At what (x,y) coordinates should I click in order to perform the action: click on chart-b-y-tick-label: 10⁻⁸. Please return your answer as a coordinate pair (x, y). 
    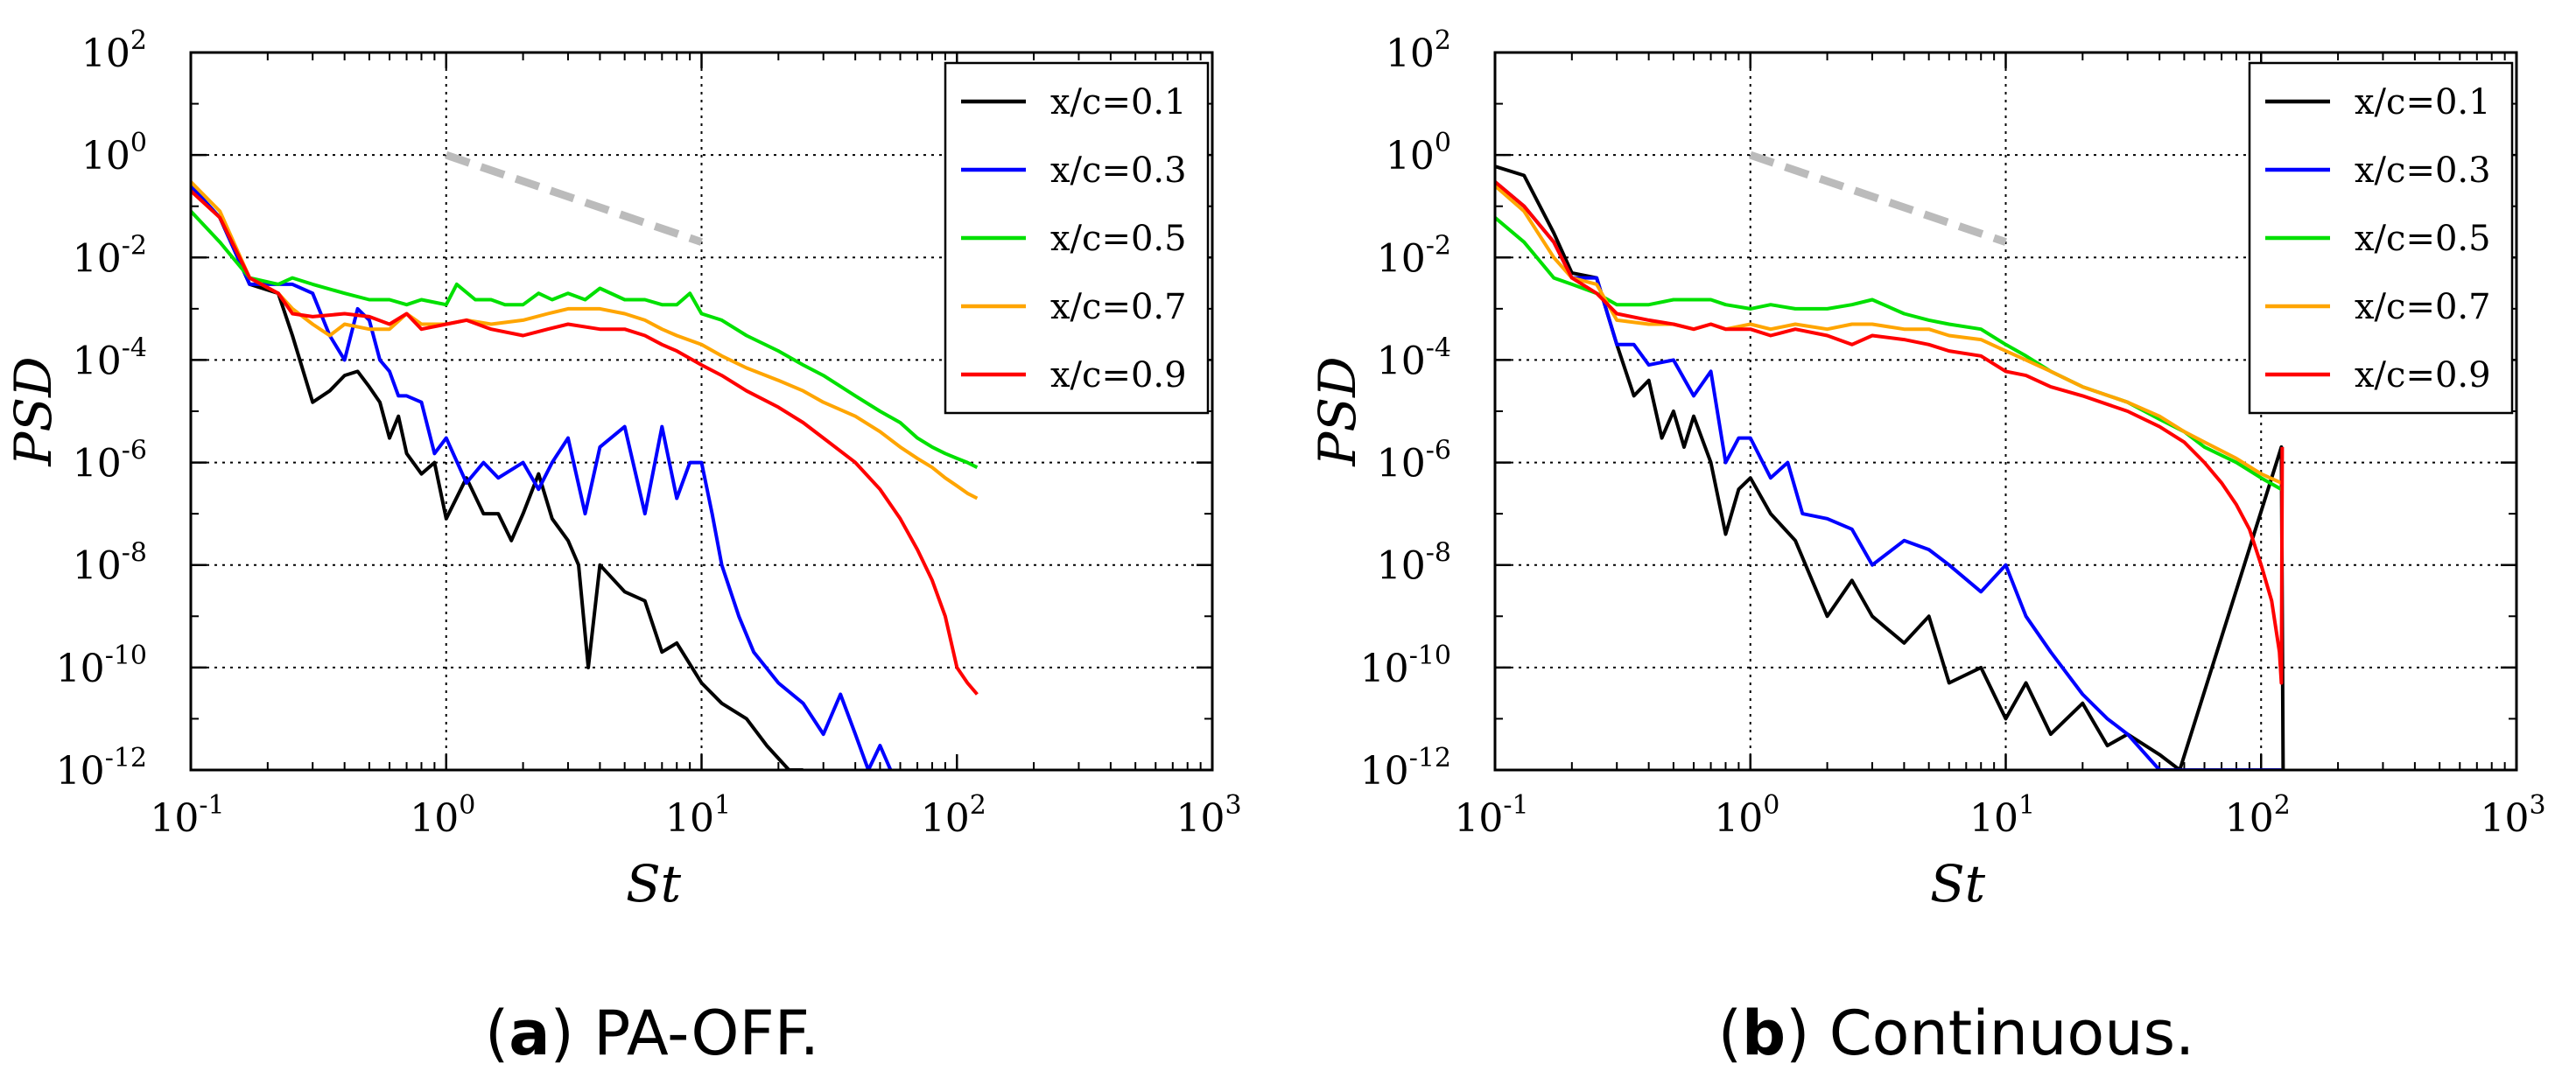
    Looking at the image, I should click on (1414, 563).